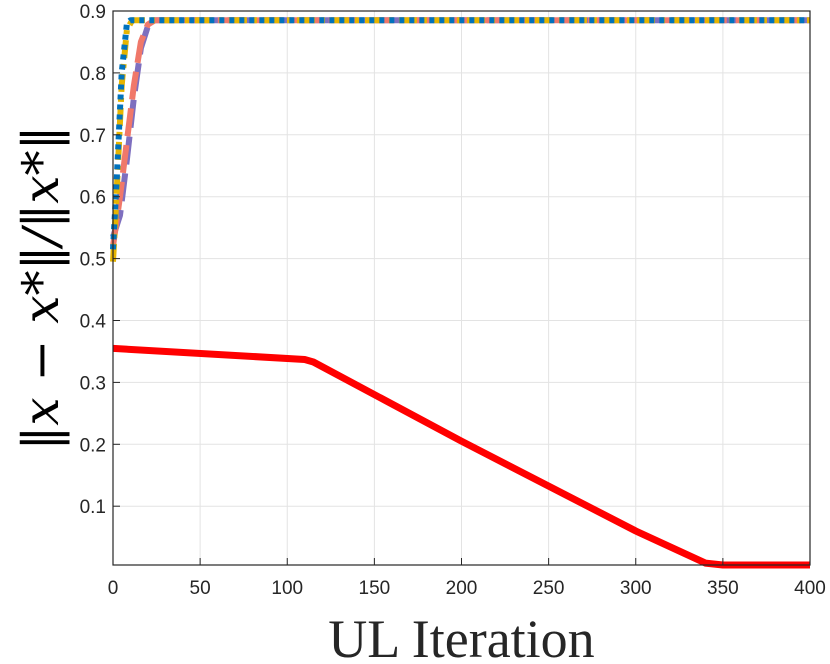  Describe the element at coordinates (461, 636) in the screenshot. I see `x-axis-label: UL Iteration` at that location.